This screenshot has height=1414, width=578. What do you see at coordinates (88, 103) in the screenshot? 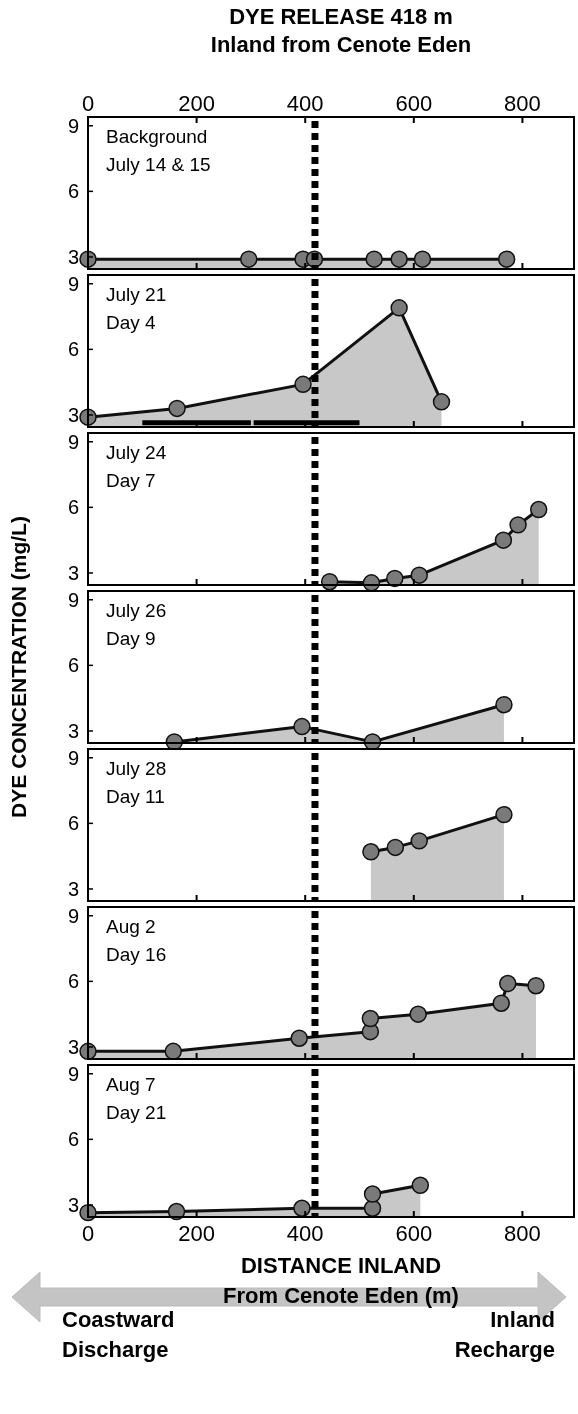
I see `x2-tick-label: 0` at bounding box center [88, 103].